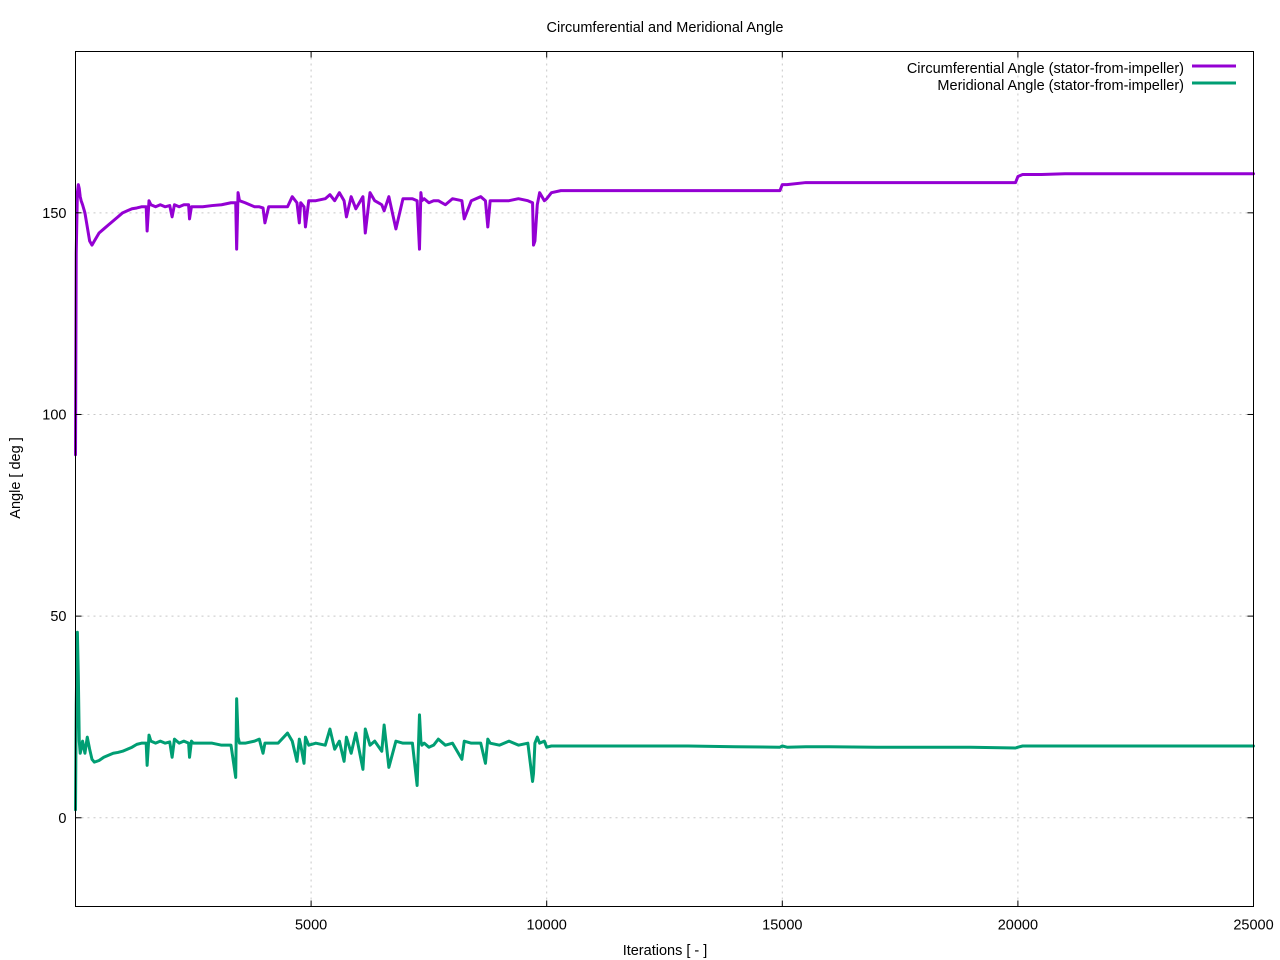  I want to click on x-tick-label: 5000, so click(311, 926).